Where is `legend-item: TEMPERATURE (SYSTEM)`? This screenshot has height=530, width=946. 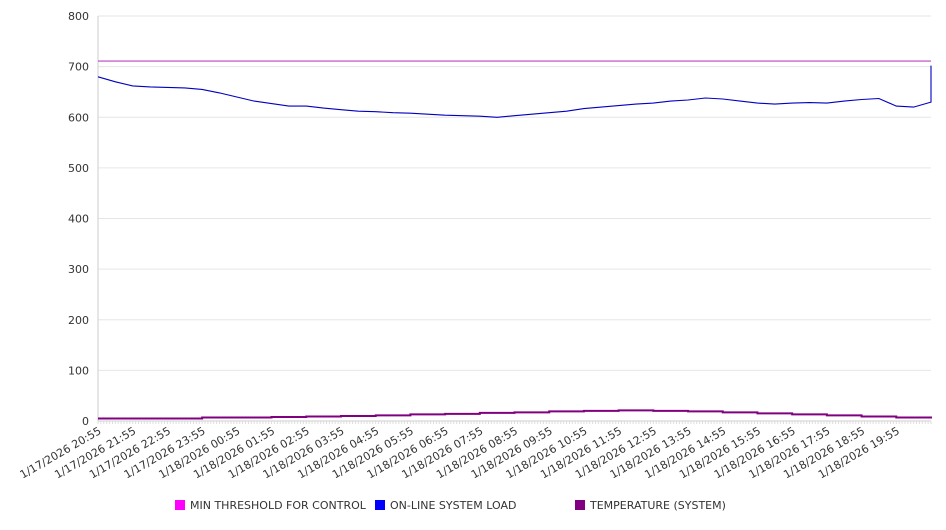 legend-item: TEMPERATURE (SYSTEM) is located at coordinates (650, 505).